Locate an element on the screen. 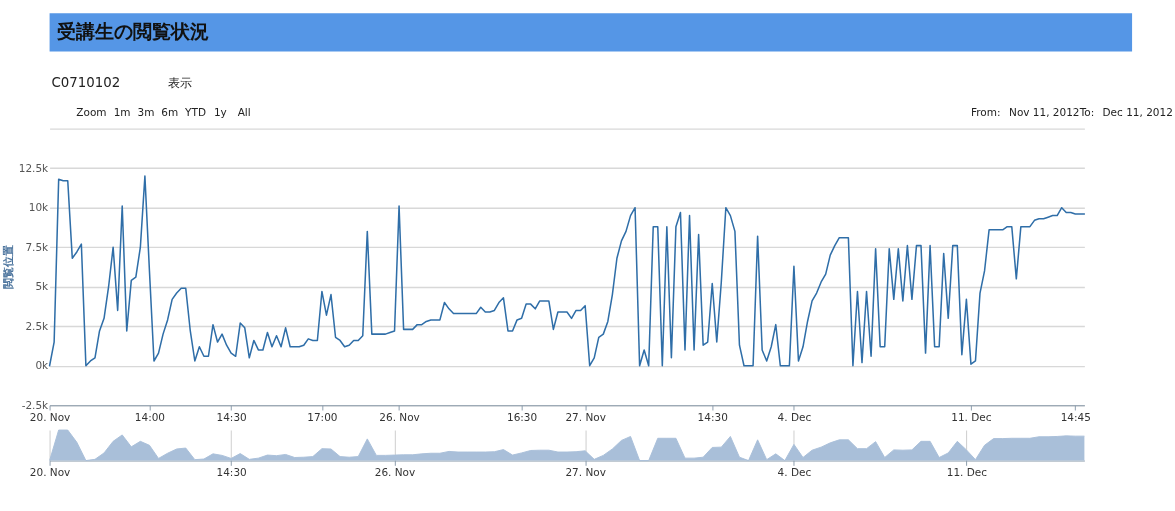 This screenshot has height=511, width=1175. text: From: is located at coordinates (985, 112).